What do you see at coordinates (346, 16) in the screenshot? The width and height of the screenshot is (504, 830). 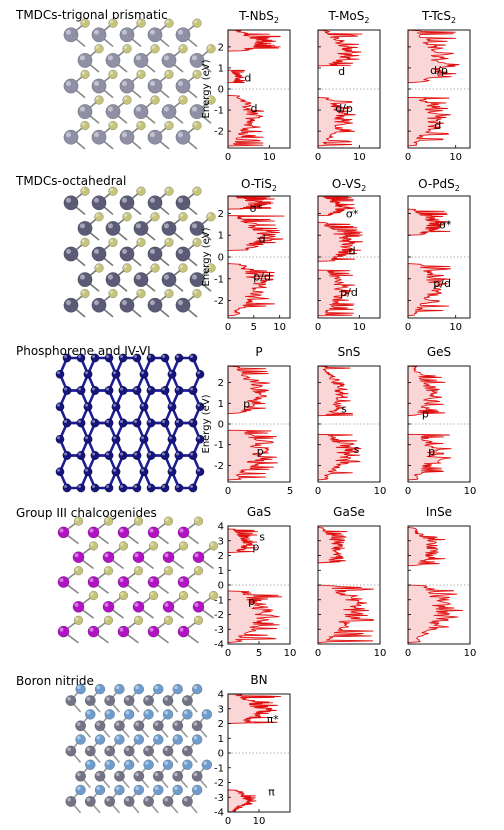 I see `panel-title-main: T-MoS` at bounding box center [346, 16].